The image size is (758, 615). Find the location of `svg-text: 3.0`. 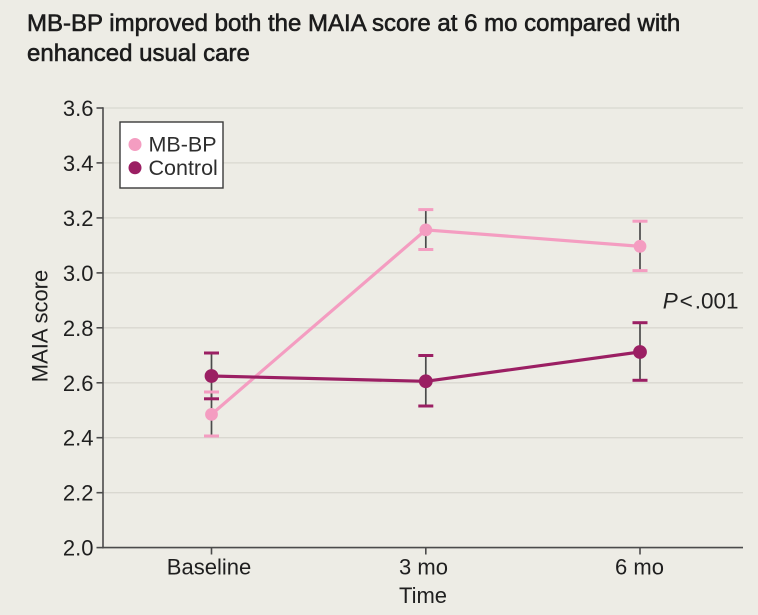

svg-text: 3.0 is located at coordinates (78, 273).